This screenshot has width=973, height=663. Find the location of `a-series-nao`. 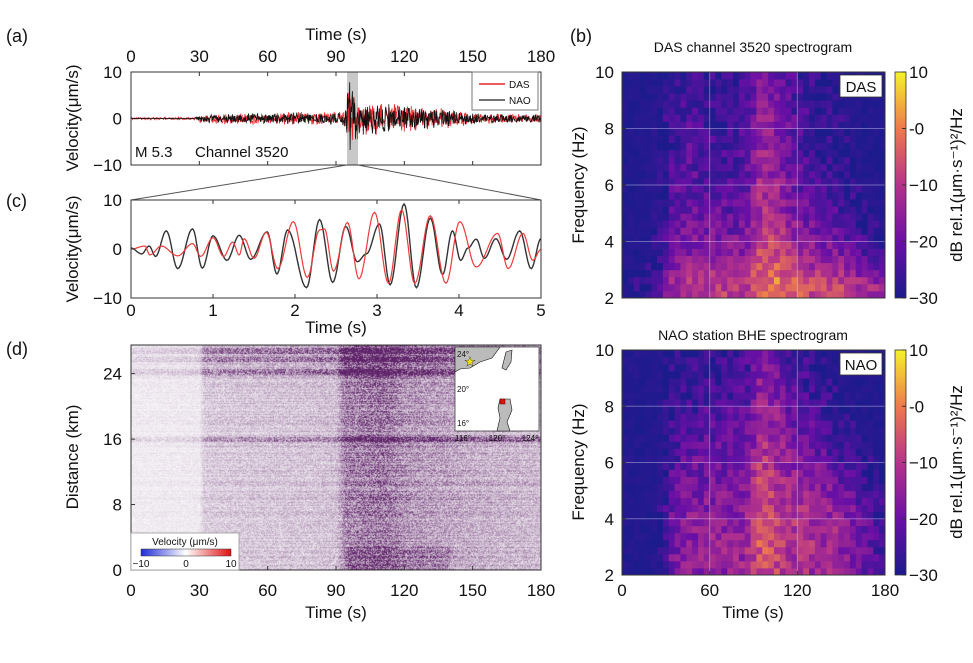

a-series-nao is located at coordinates (336, 116).